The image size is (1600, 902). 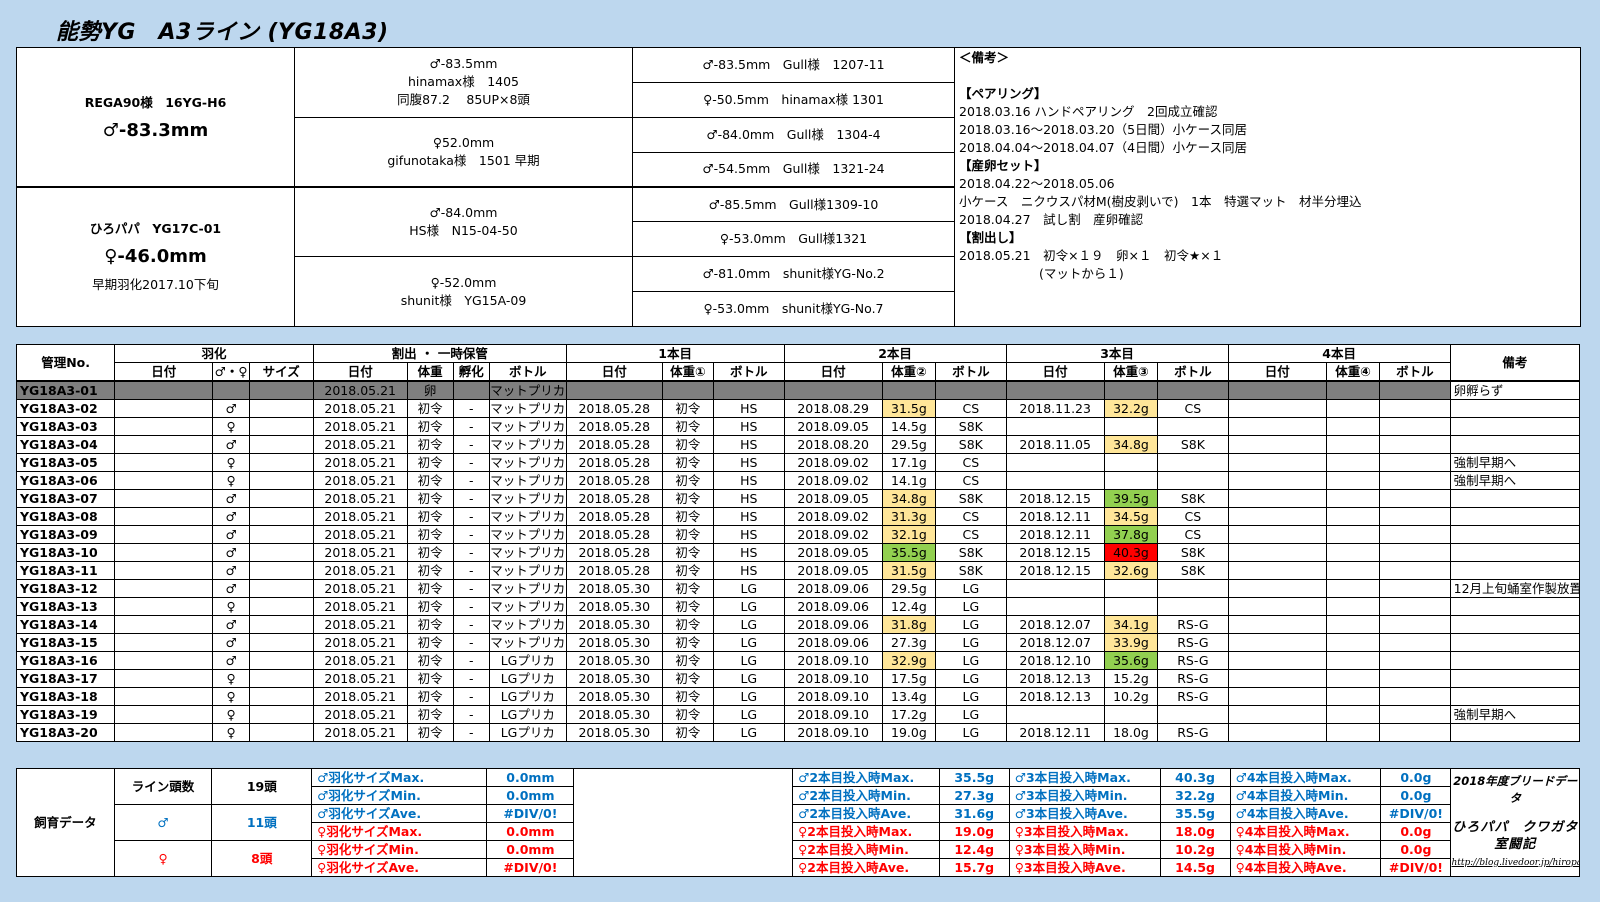 What do you see at coordinates (1055, 660) in the screenshot?
I see `cell-d3: 2018.12.10` at bounding box center [1055, 660].